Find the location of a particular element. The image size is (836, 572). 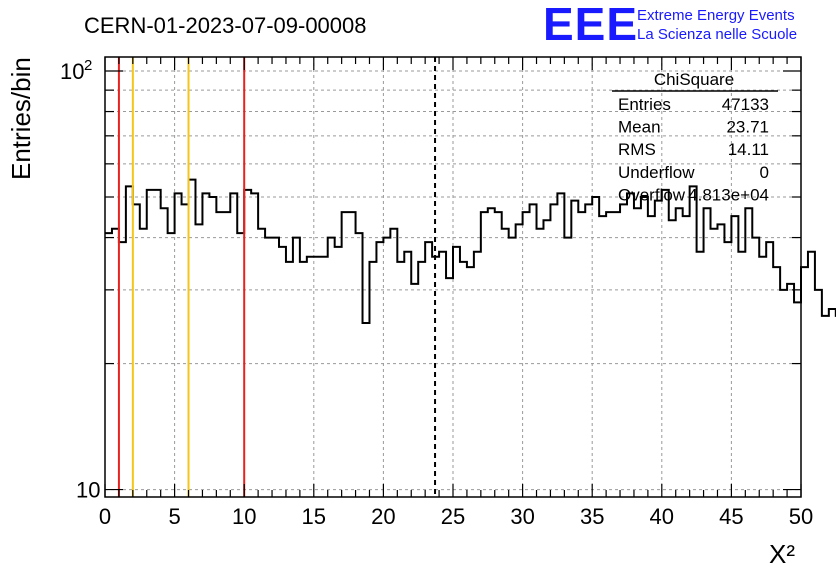

x-tick-label: 35 is located at coordinates (592, 516).